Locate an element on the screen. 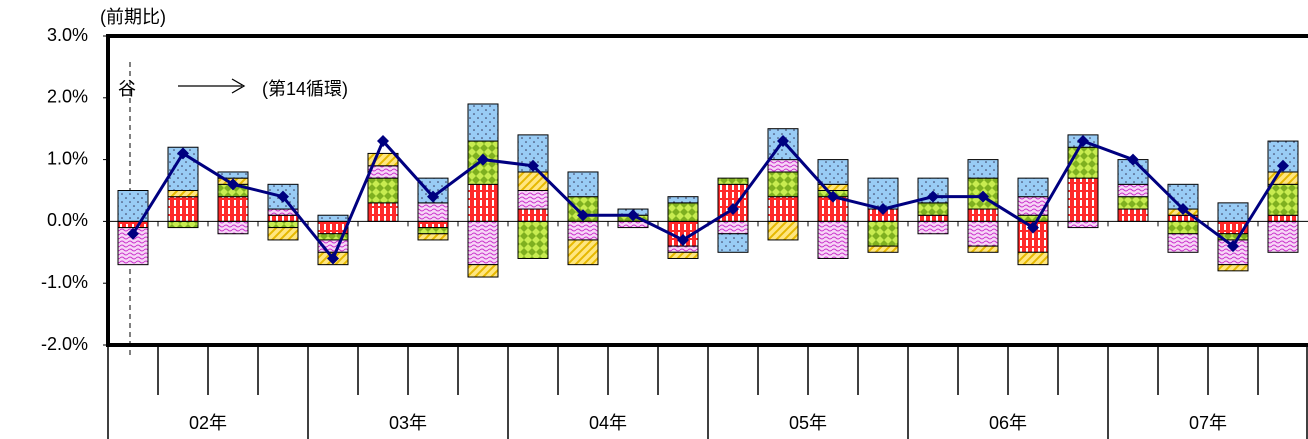 Image resolution: width=1308 pixels, height=439 pixels. x-tick-label: 03年 is located at coordinates (408, 423).